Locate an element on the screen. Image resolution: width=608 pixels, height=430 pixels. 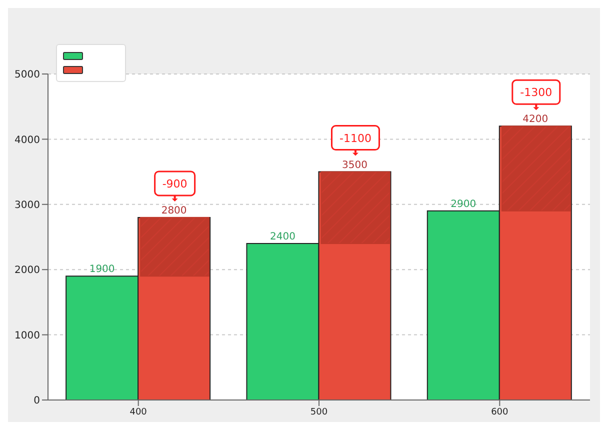
data-label: 2900 is located at coordinates (463, 204).